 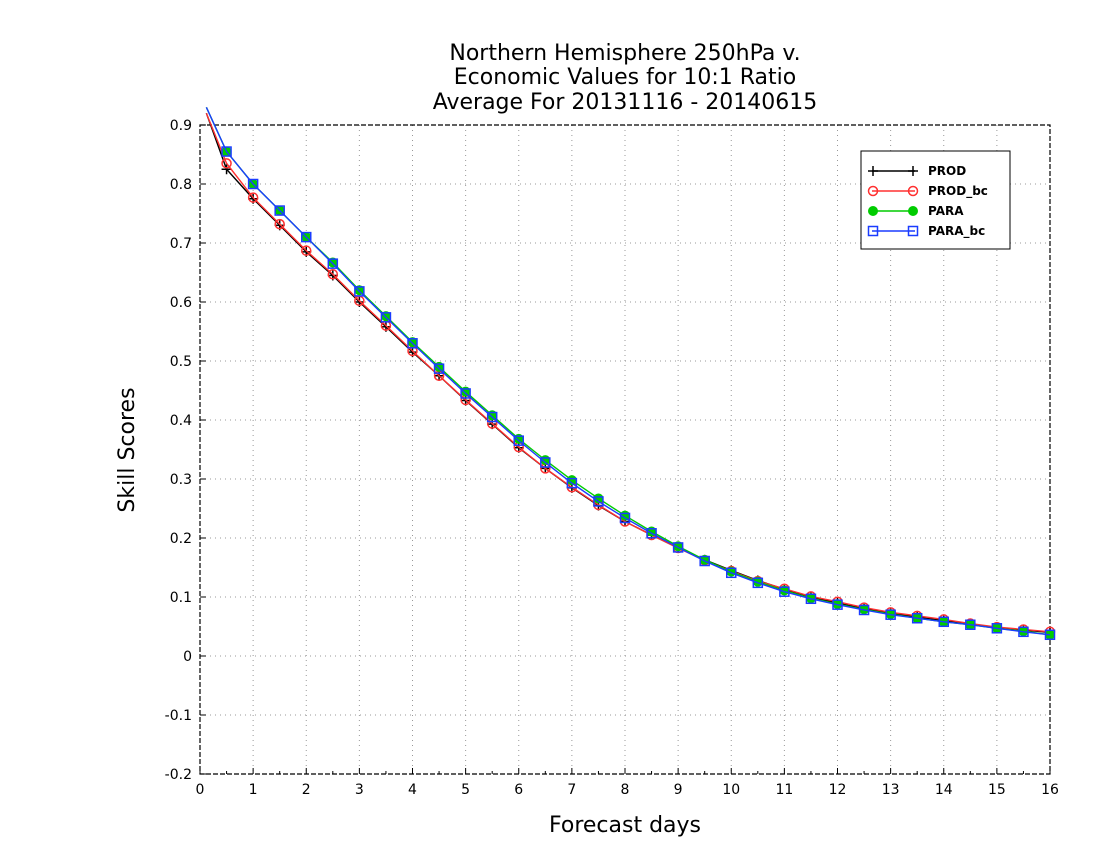 What do you see at coordinates (181, 421) in the screenshot?
I see `y-tick-label: 0.4` at bounding box center [181, 421].